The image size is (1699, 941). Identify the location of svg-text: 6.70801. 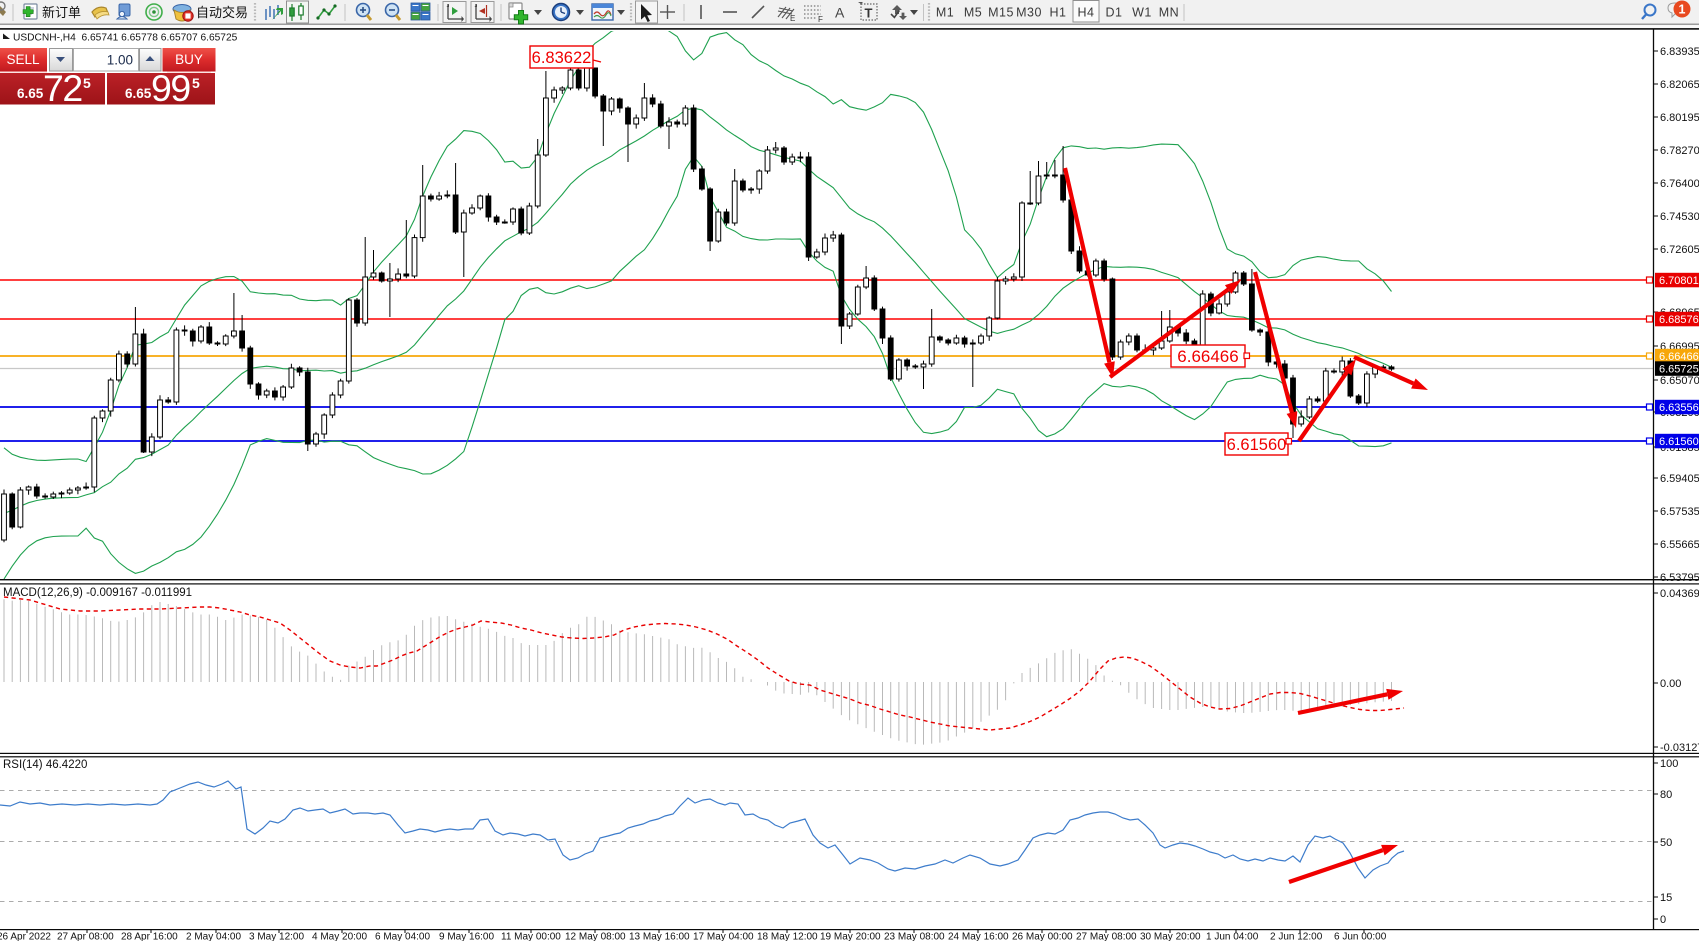
(1679, 281).